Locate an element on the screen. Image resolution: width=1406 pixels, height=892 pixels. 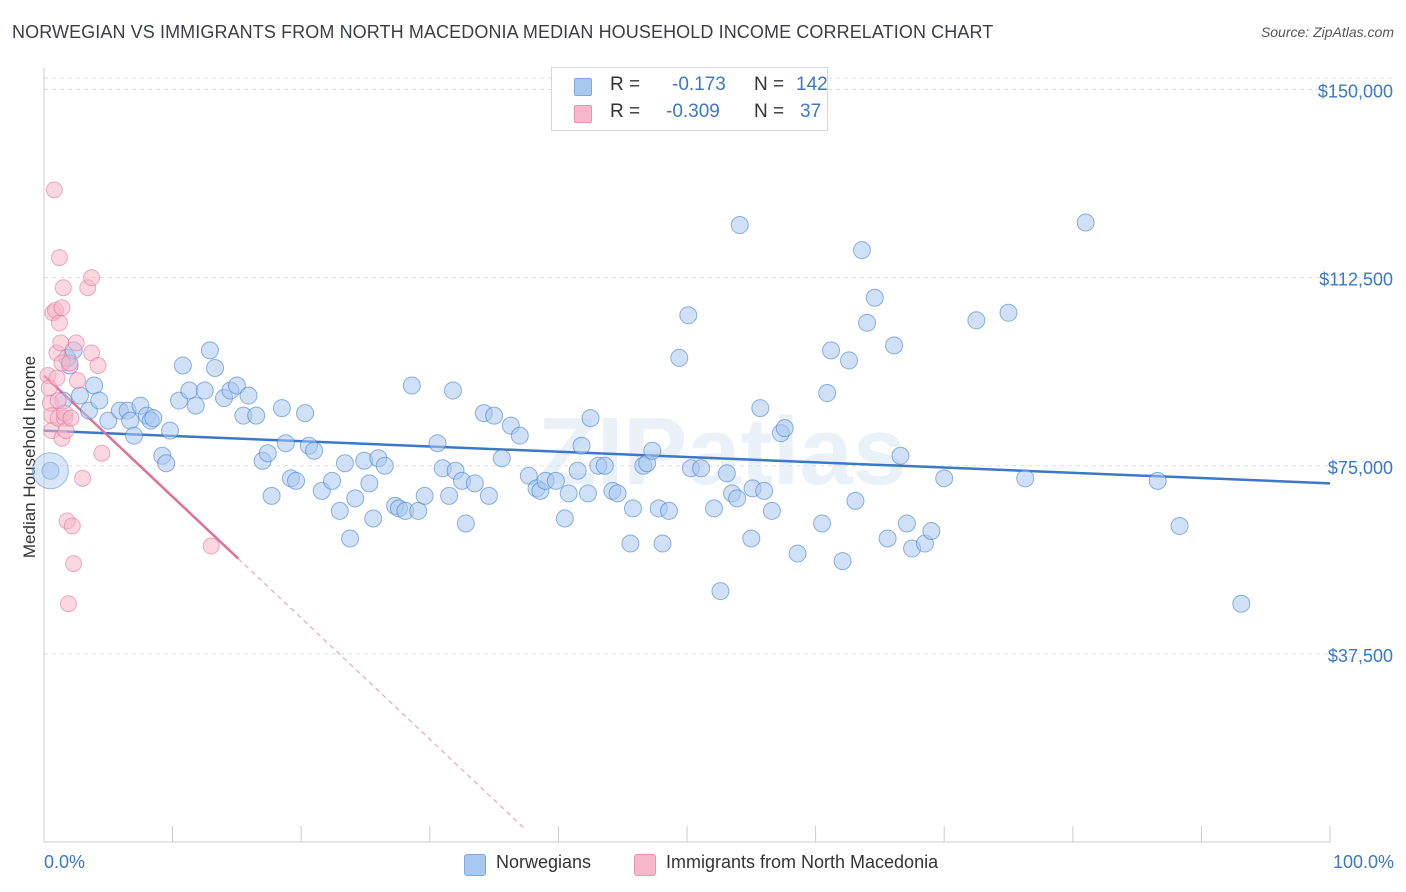
y-tick-label: $37,500 is located at coordinates (1360, 656).